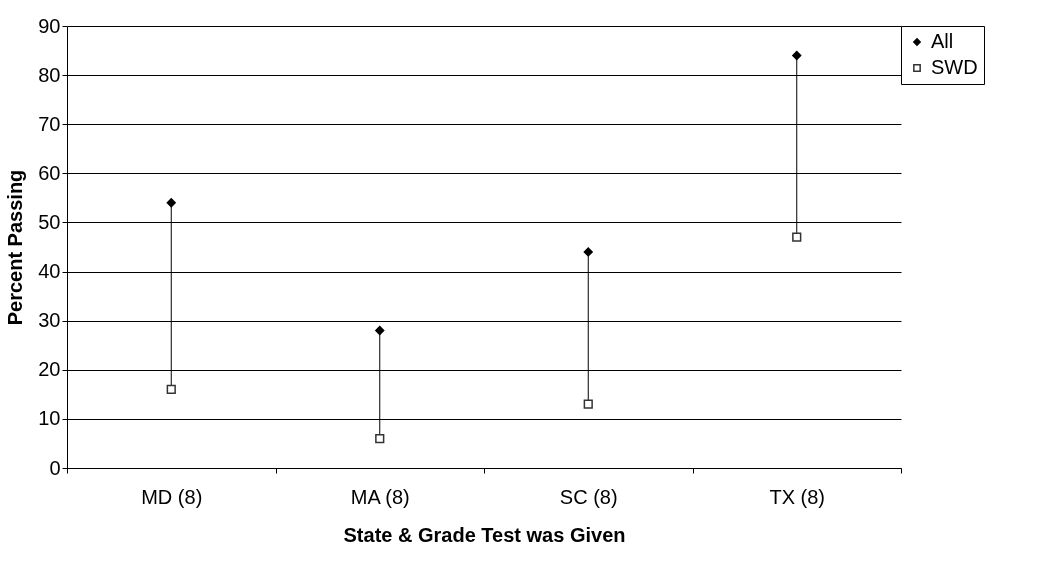 This screenshot has width=1051, height=565. I want to click on y-tick-label: 60, so click(49, 172).